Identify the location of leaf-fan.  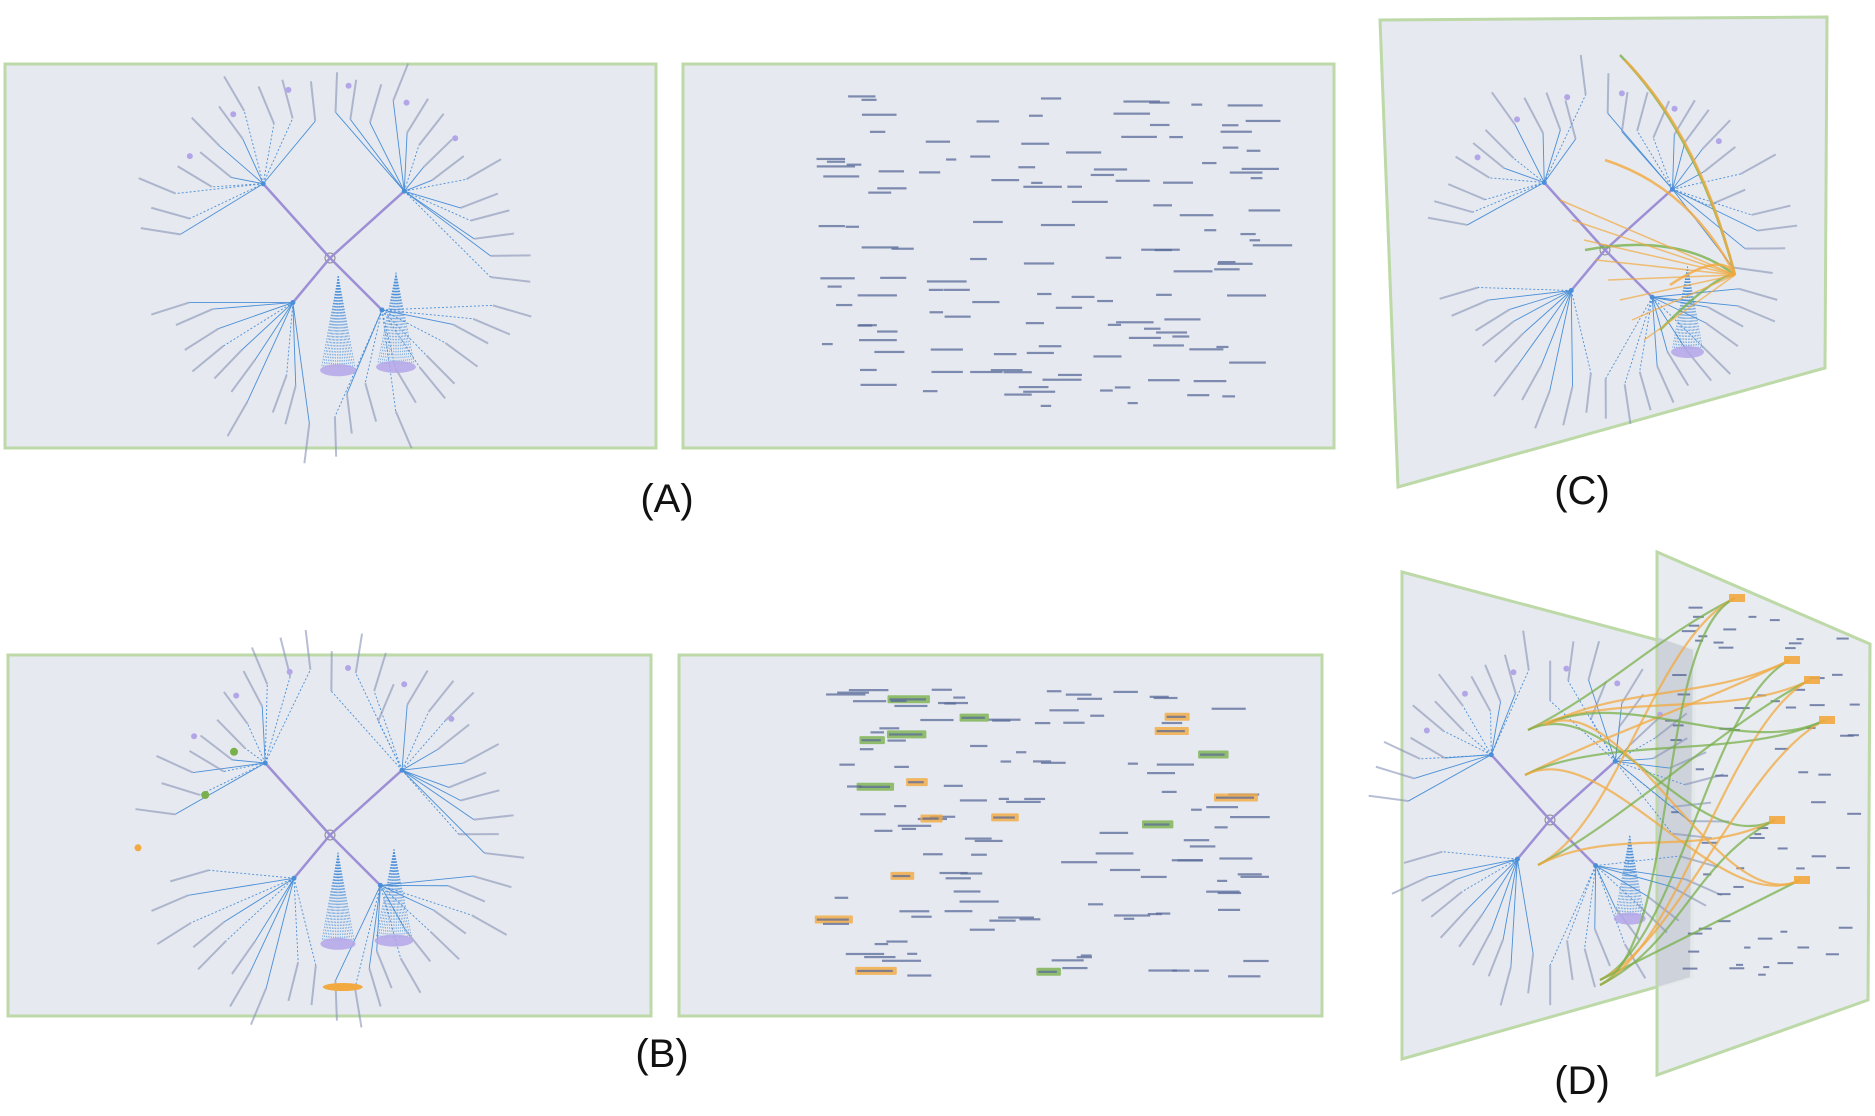
(396, 366).